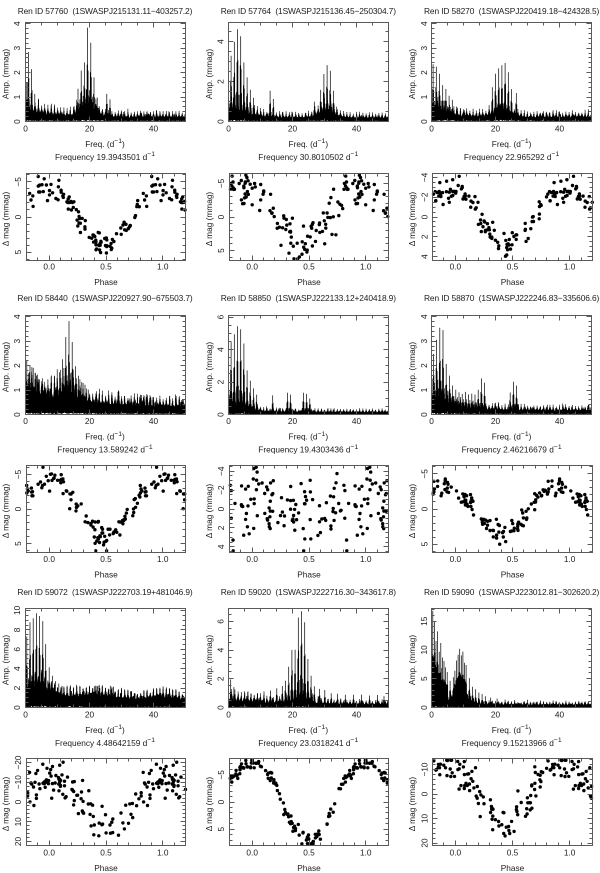 The image size is (600, 873). Describe the element at coordinates (105, 298) in the screenshot. I see `svg-text:Ren ID 58440 (1SWASPJ220927.9: Ren ID 58440 (1SWASPJ220927.90−675503.7)` at that location.